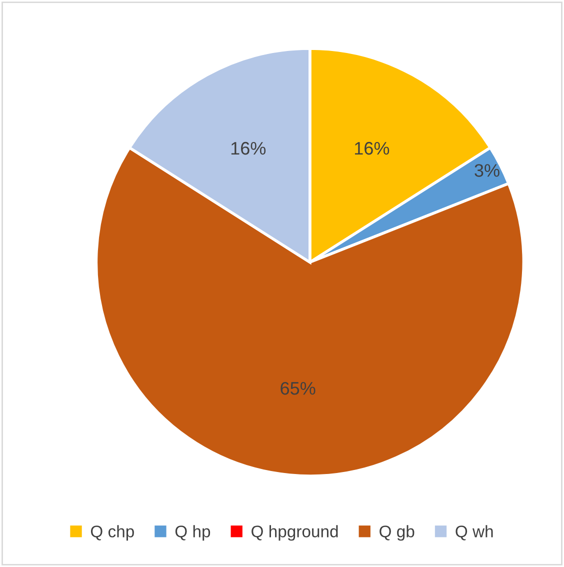  What do you see at coordinates (397, 533) in the screenshot?
I see `legend-label: Q gb` at bounding box center [397, 533].